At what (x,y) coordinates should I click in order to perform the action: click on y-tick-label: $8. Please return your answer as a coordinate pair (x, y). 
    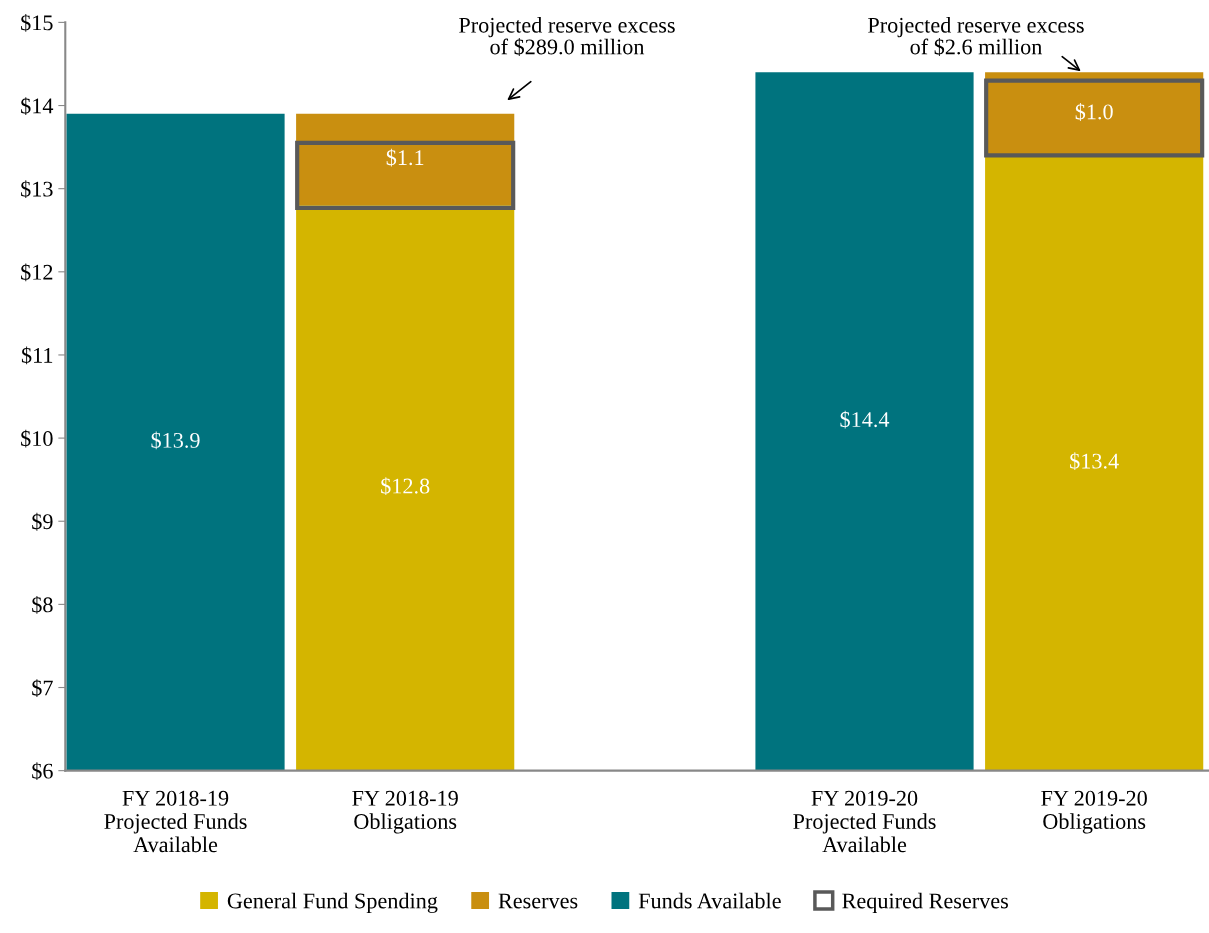
    Looking at the image, I should click on (42, 605).